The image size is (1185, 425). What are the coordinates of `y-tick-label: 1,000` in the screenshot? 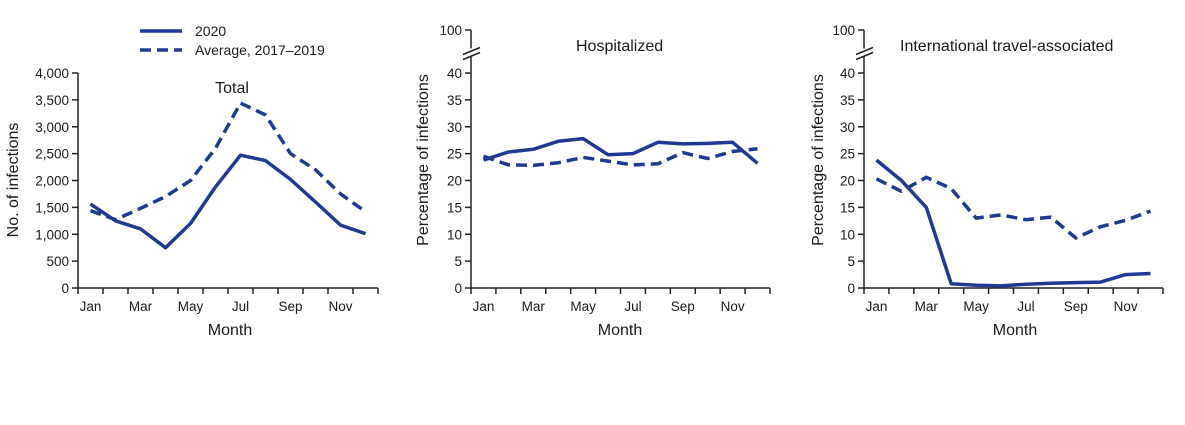 It's located at (52, 234).